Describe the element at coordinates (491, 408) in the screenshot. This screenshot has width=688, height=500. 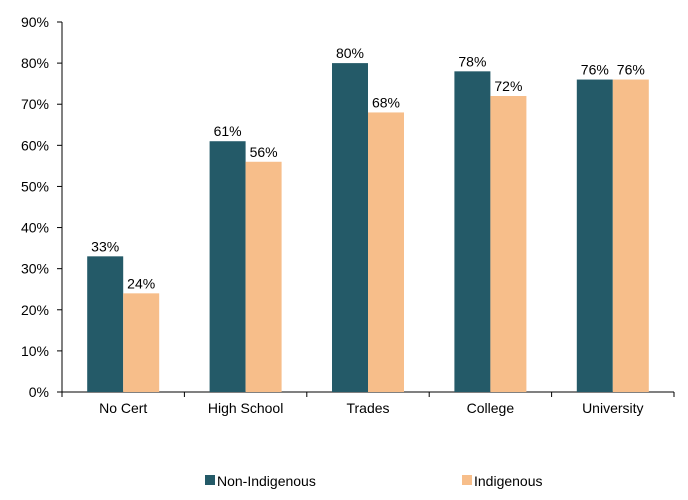
I see `x-tick-label: College` at that location.